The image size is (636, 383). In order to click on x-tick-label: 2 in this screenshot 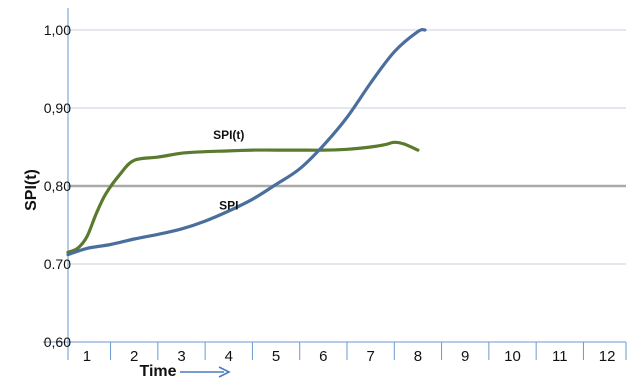, I will do `click(134, 356)`.